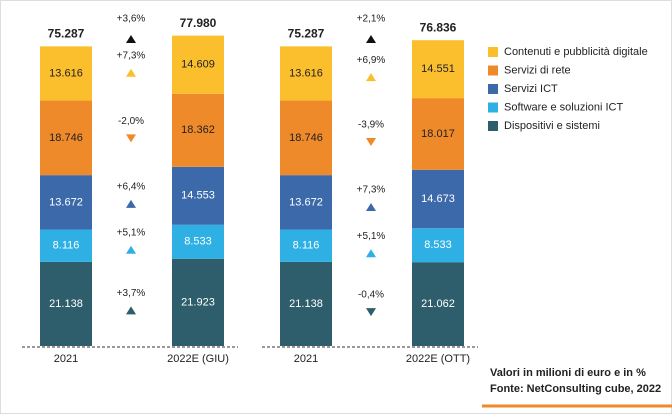 The height and width of the screenshot is (414, 672). I want to click on legend-label: Servizi di rete, so click(537, 70).